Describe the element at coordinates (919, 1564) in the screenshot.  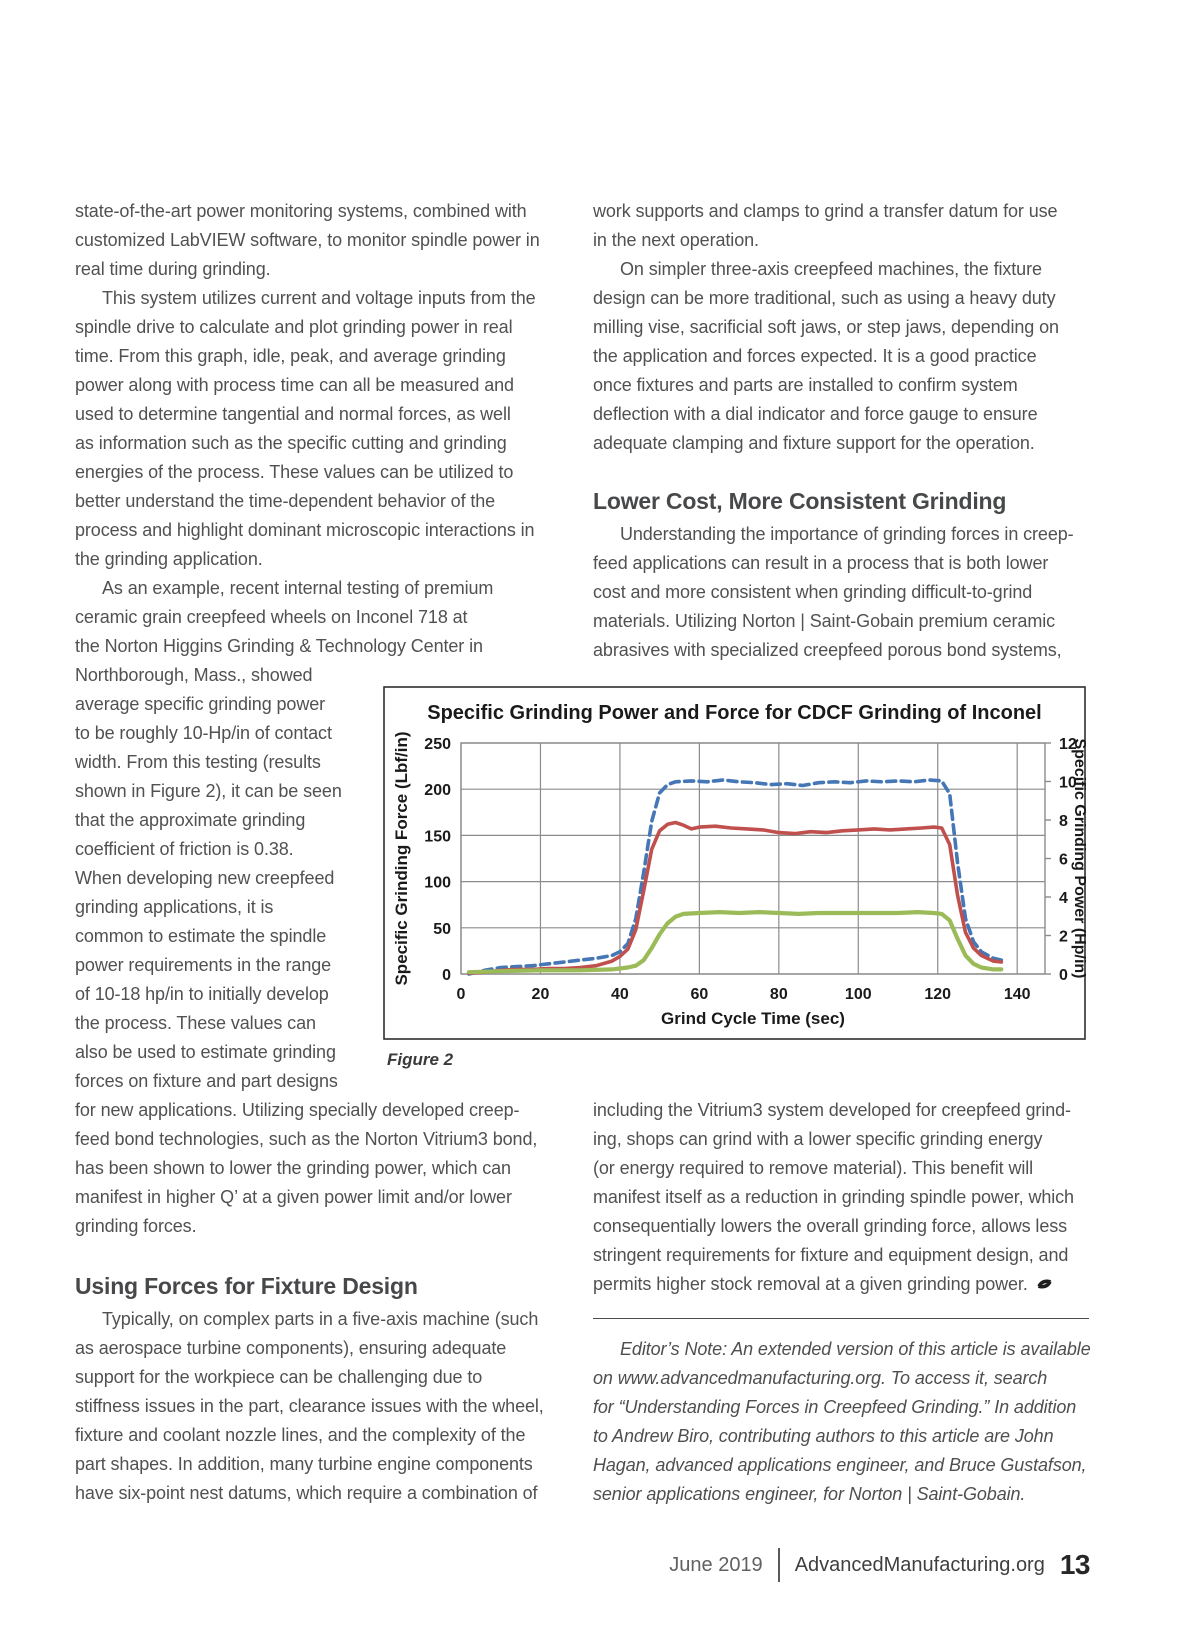
I see `footer-site-name: AdvancedManufacturing.org` at that location.